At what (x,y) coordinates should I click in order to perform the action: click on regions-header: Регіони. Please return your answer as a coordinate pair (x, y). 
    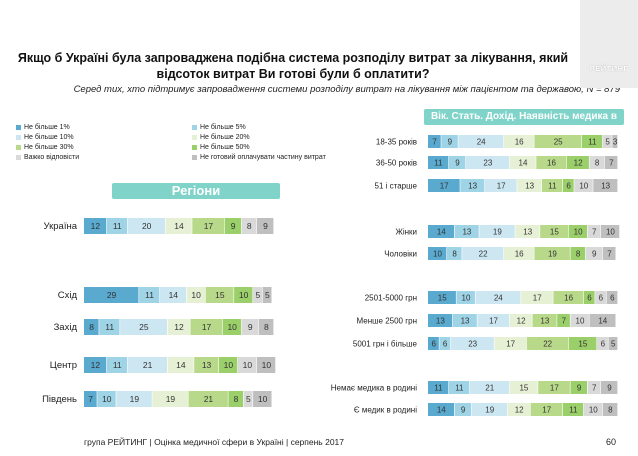
    Looking at the image, I should click on (196, 191).